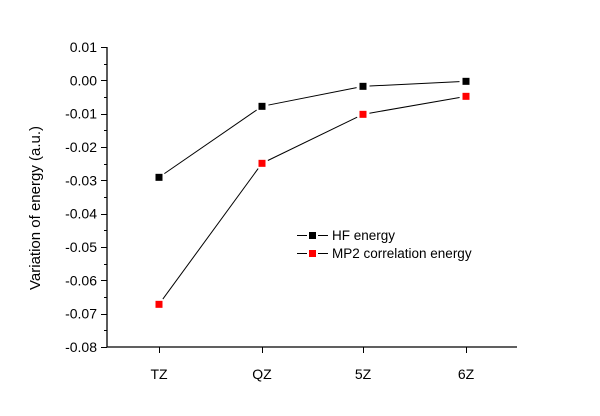  I want to click on y-tick-label: -0.08, so click(81, 347).